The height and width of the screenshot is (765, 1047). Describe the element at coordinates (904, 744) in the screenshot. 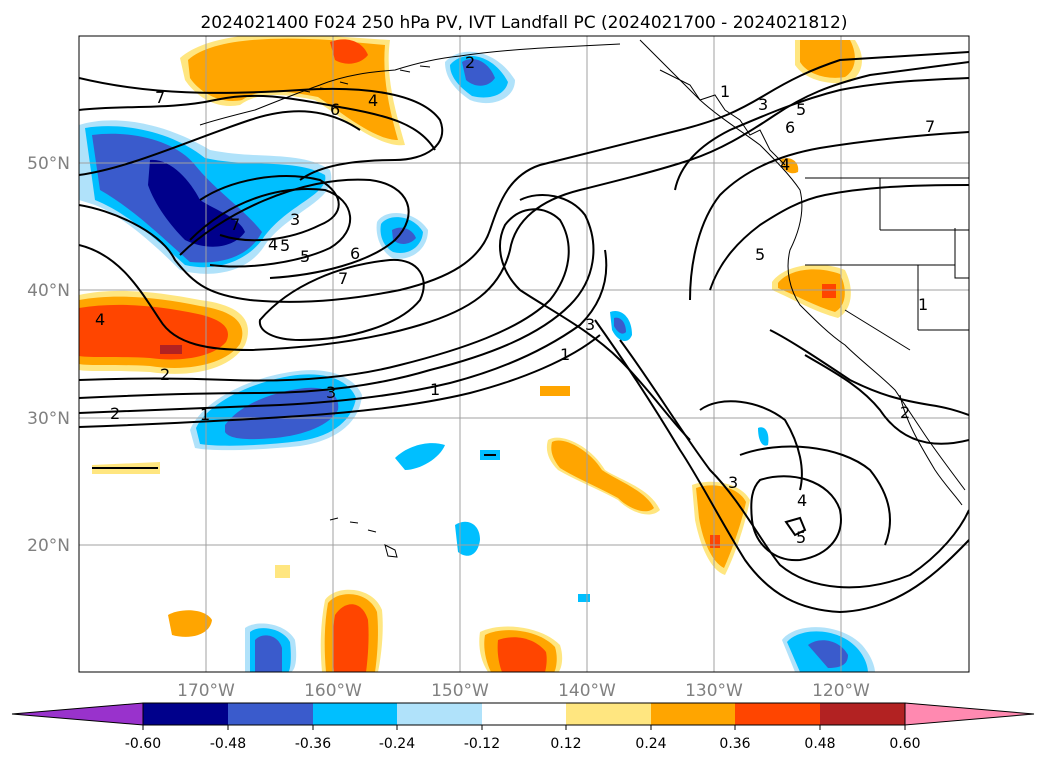

I see `colorbar-tick-label: 0.60` at that location.